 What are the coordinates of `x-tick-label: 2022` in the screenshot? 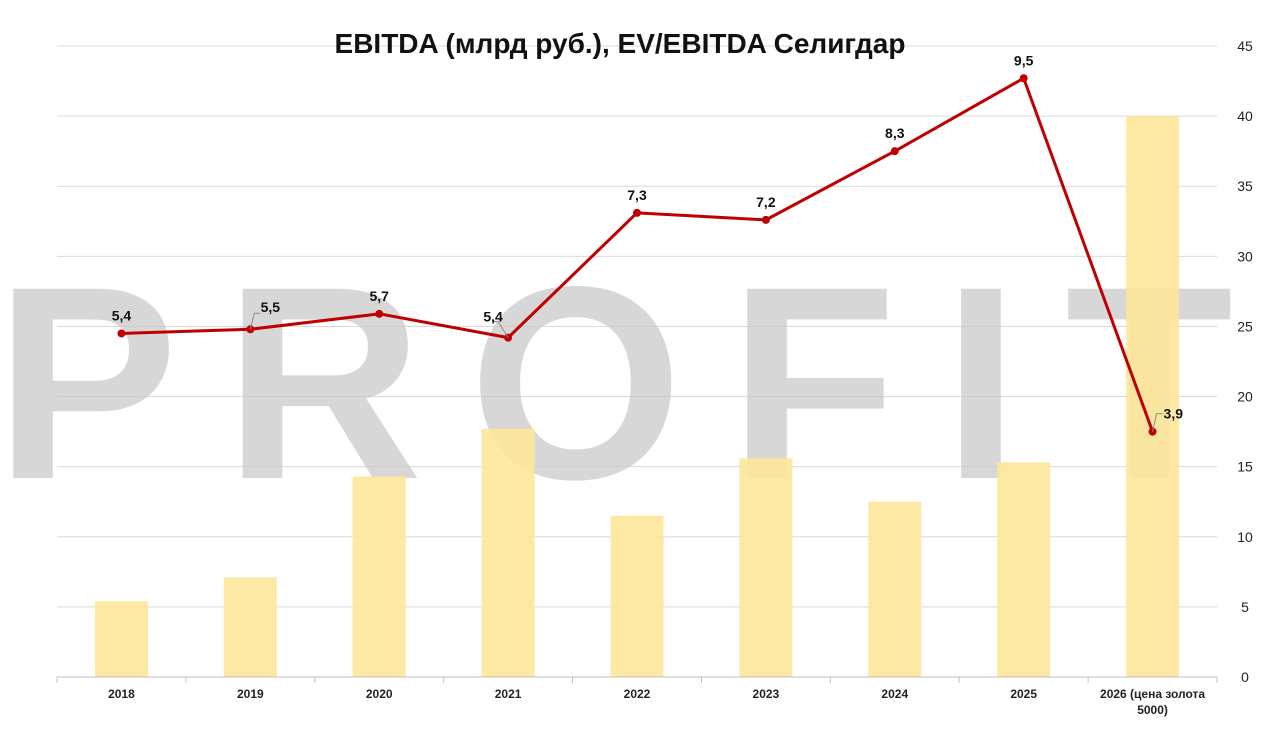 It's located at (637, 694).